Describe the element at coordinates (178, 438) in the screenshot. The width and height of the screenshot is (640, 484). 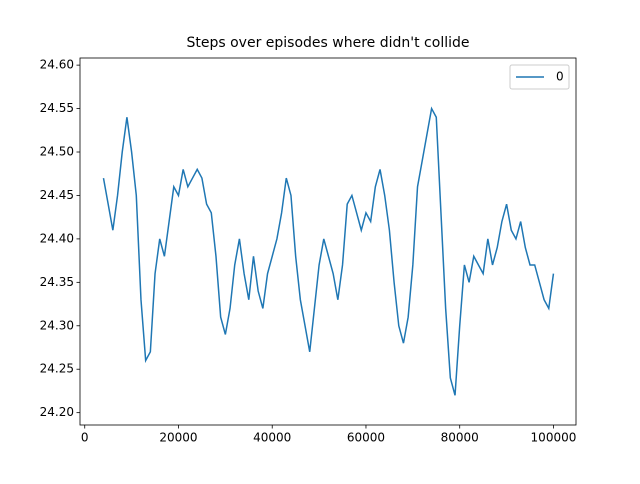
I see `x-tick-label: 20000` at that location.